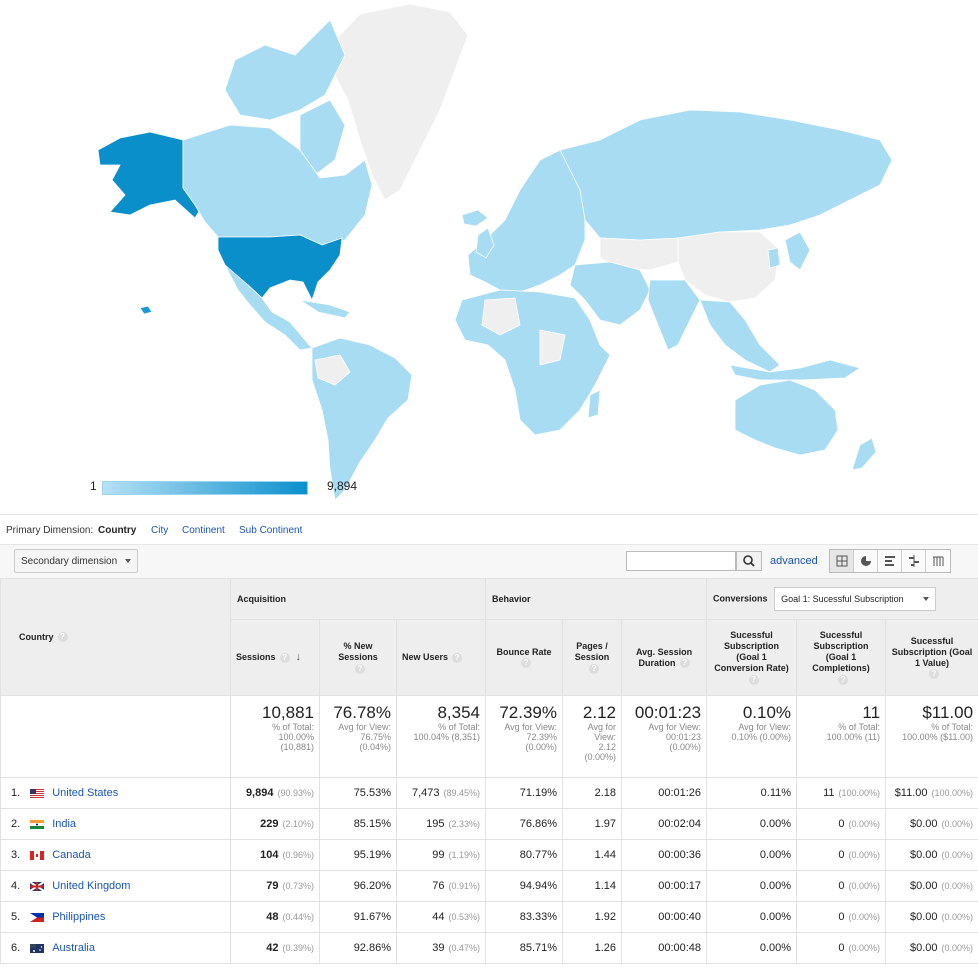 Image resolution: width=978 pixels, height=968 pixels. I want to click on new-users-cell: 195 (2.33%), so click(441, 824).